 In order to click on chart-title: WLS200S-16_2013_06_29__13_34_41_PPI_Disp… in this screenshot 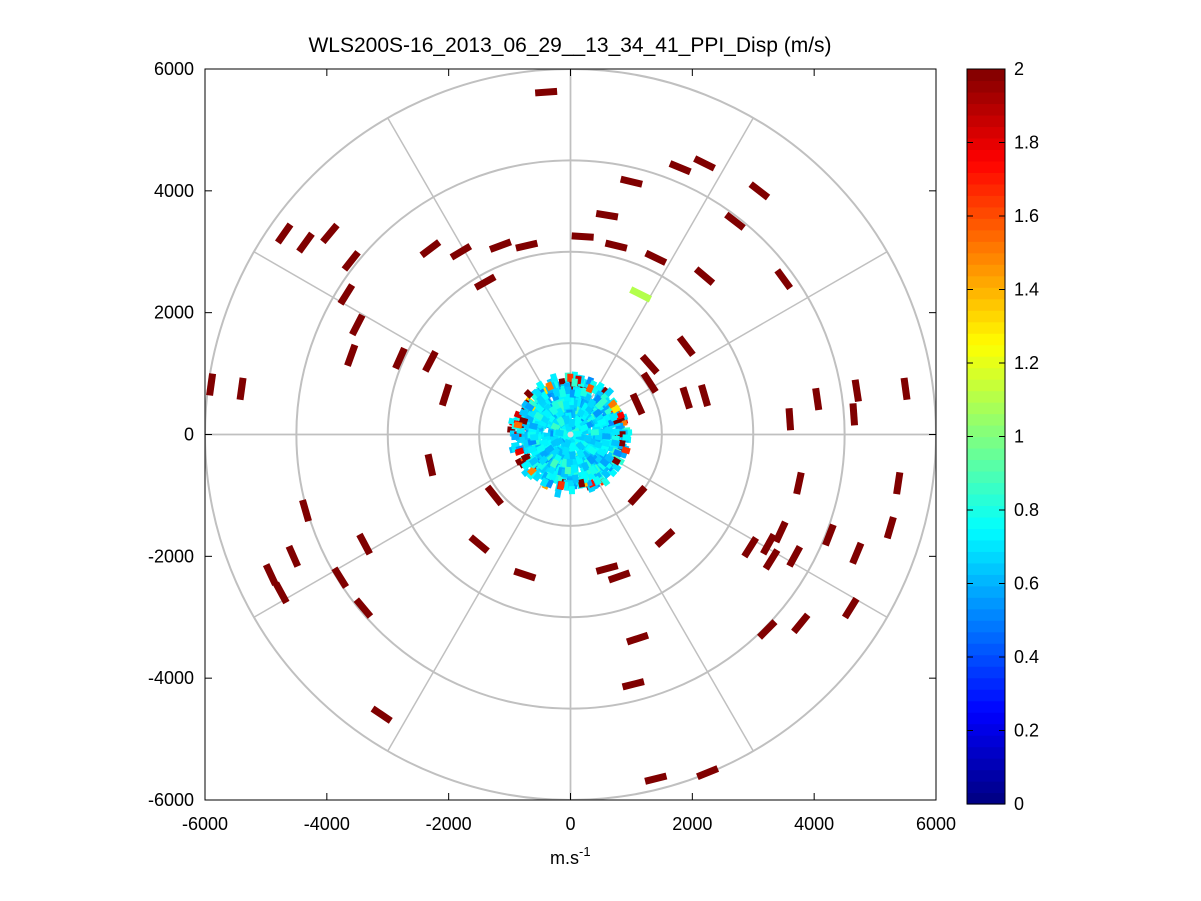, I will do `click(569, 45)`.